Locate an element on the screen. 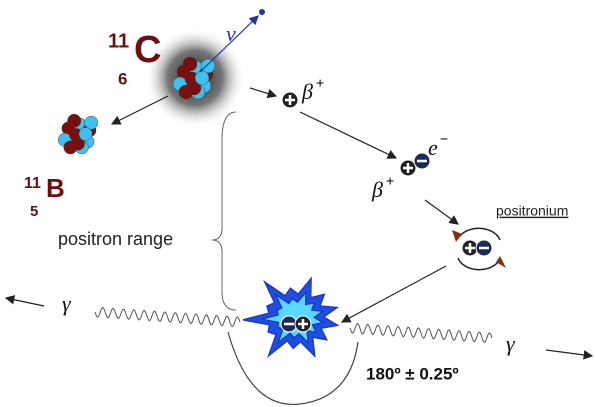  angle-arc is located at coordinates (293, 368).